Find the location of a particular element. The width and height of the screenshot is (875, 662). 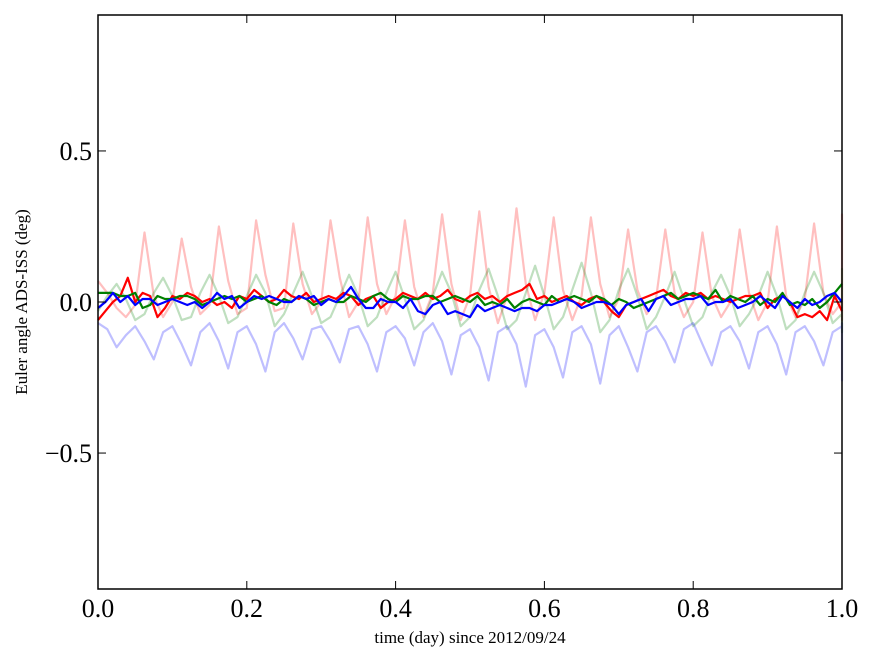

x-tick-label-4: 0.8 is located at coordinates (693, 608).